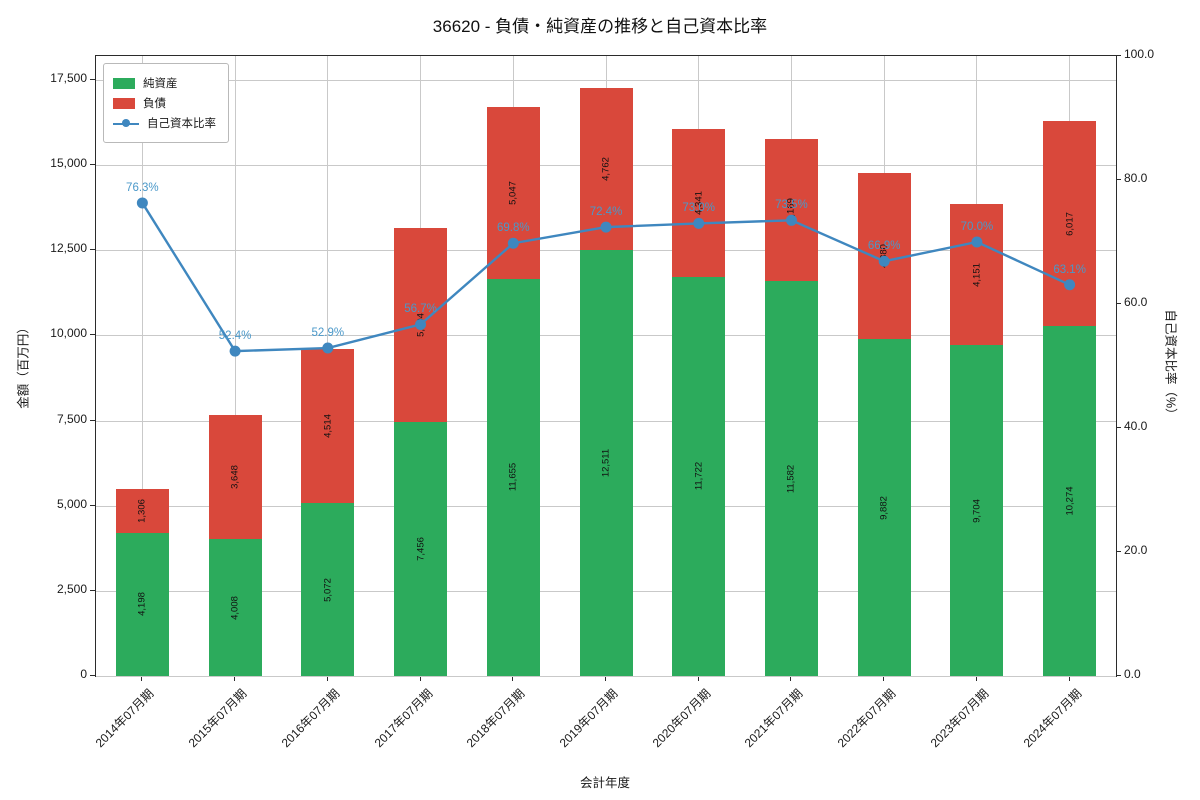  I want to click on legend-item-equity-ratio: 自己資本比率, so click(164, 123).